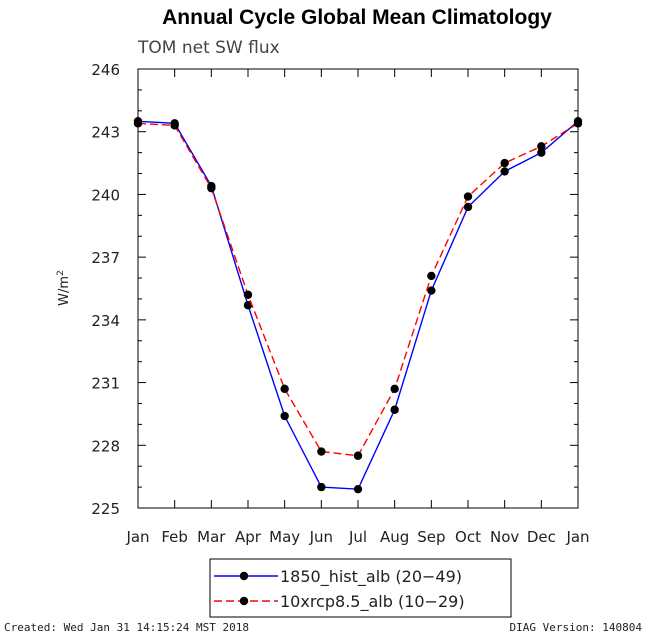 This screenshot has width=647, height=635. What do you see at coordinates (394, 537) in the screenshot?
I see `x-tick-label: Aug` at bounding box center [394, 537].